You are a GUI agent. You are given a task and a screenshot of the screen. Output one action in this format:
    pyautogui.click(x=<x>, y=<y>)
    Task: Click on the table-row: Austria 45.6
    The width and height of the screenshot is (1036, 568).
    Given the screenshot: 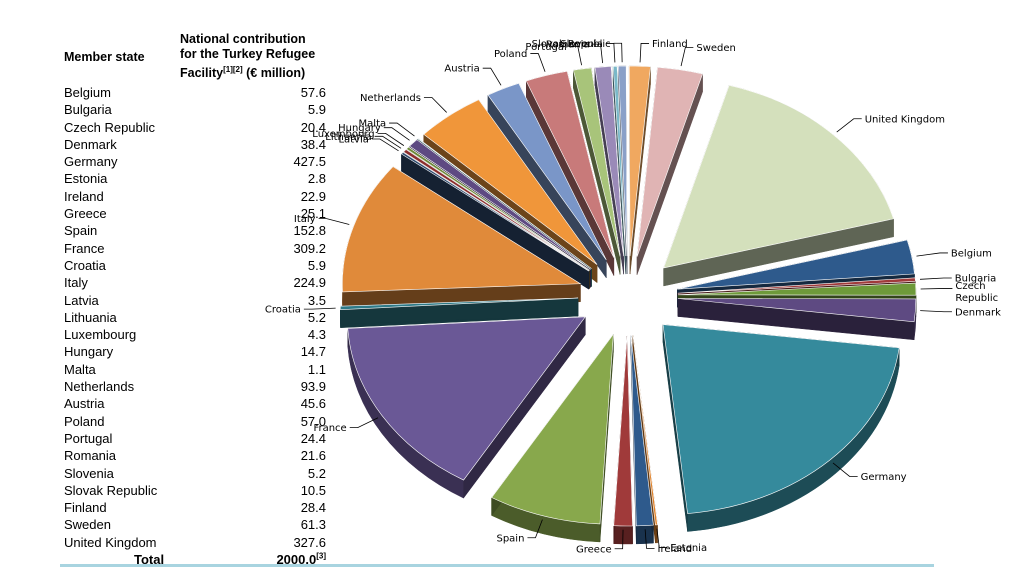 What is the action you would take?
    pyautogui.click(x=197, y=403)
    